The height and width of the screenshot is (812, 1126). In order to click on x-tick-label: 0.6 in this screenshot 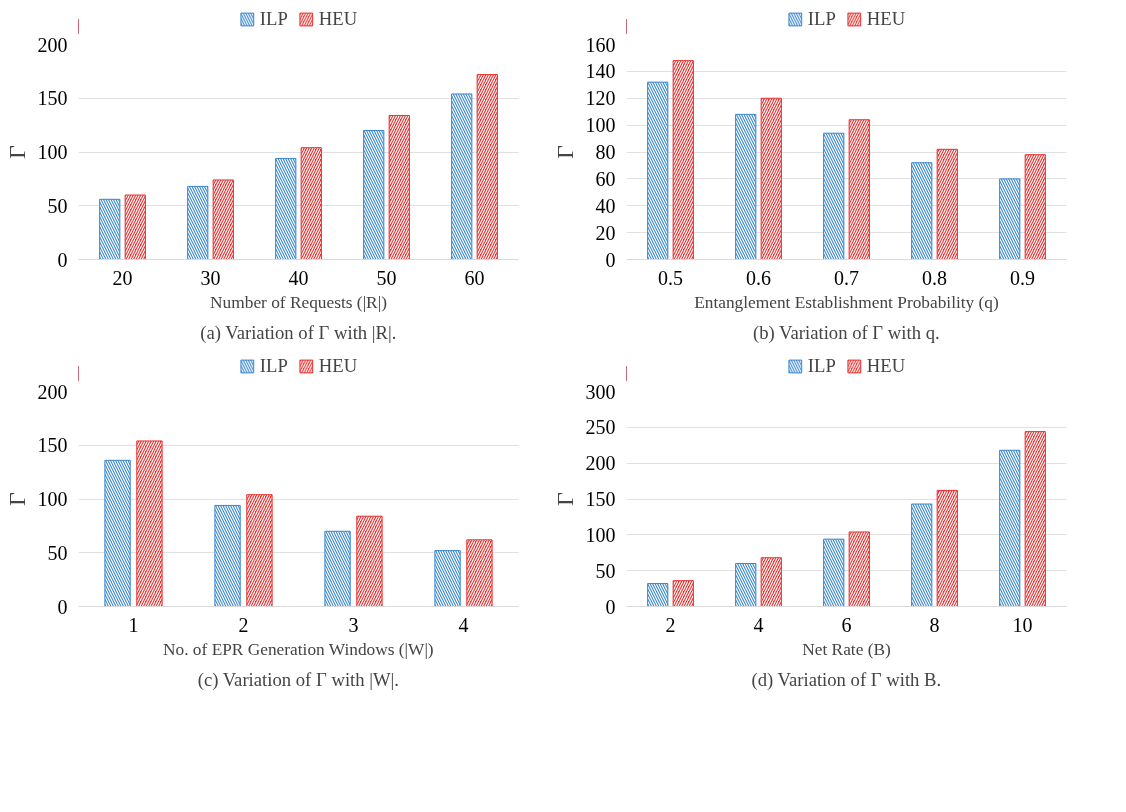, I will do `click(758, 277)`.